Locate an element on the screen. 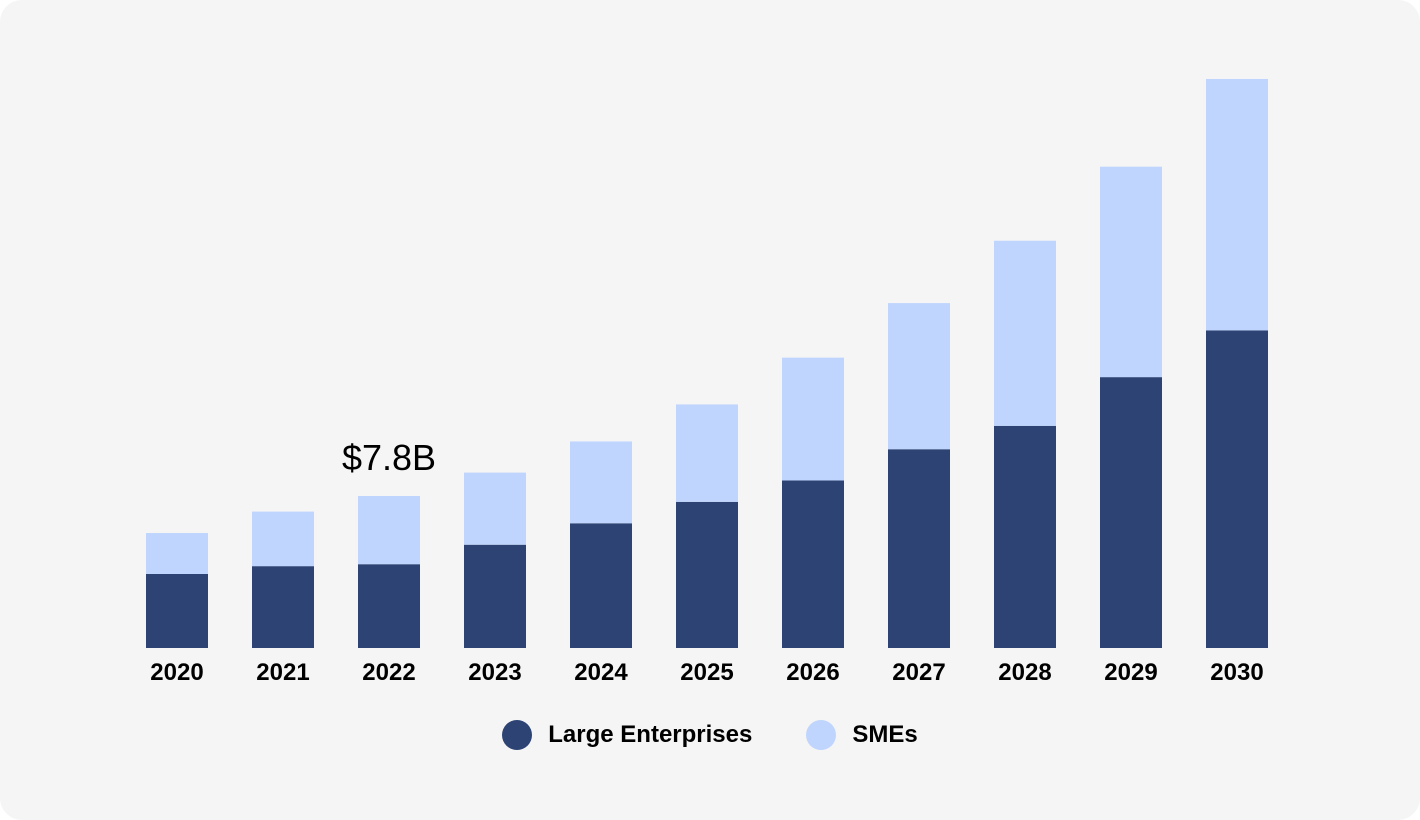 The width and height of the screenshot is (1420, 820). bar-smes-2021 is located at coordinates (283, 539).